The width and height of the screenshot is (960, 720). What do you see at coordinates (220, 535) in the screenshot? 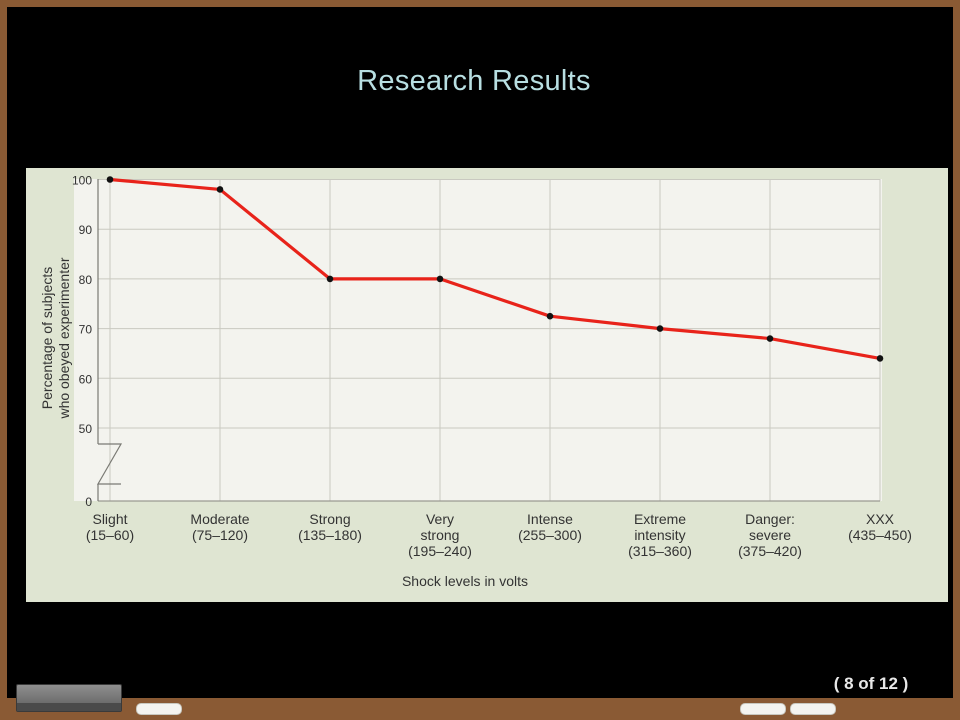
I see `x-tick-label: (75–120)` at bounding box center [220, 535].